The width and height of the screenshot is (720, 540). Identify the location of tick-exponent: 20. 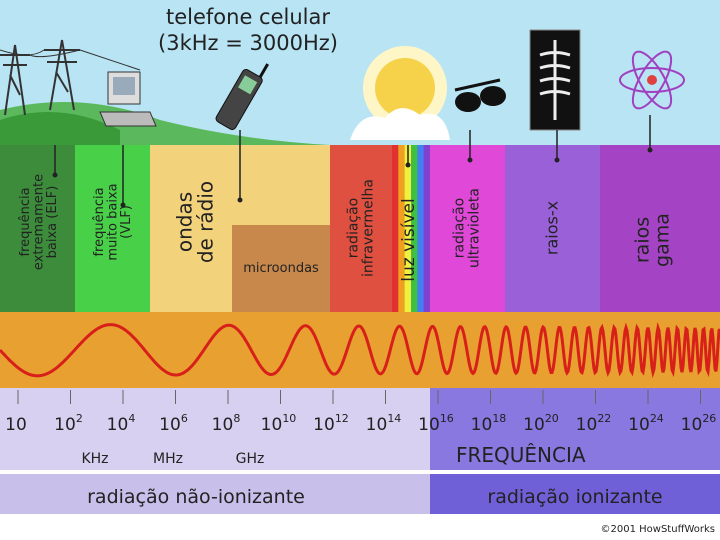
(552, 418).